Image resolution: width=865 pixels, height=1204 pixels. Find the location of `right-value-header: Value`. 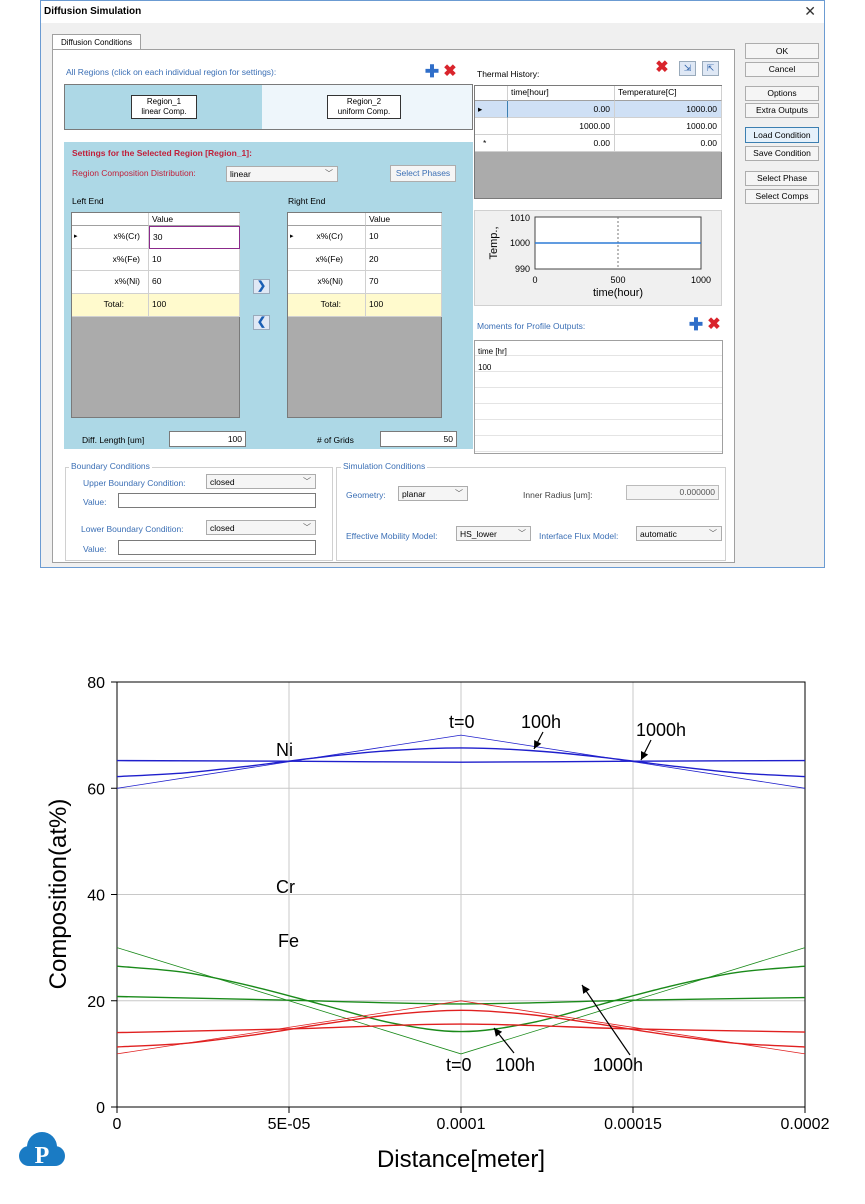

right-value-header: Value is located at coordinates (404, 219).